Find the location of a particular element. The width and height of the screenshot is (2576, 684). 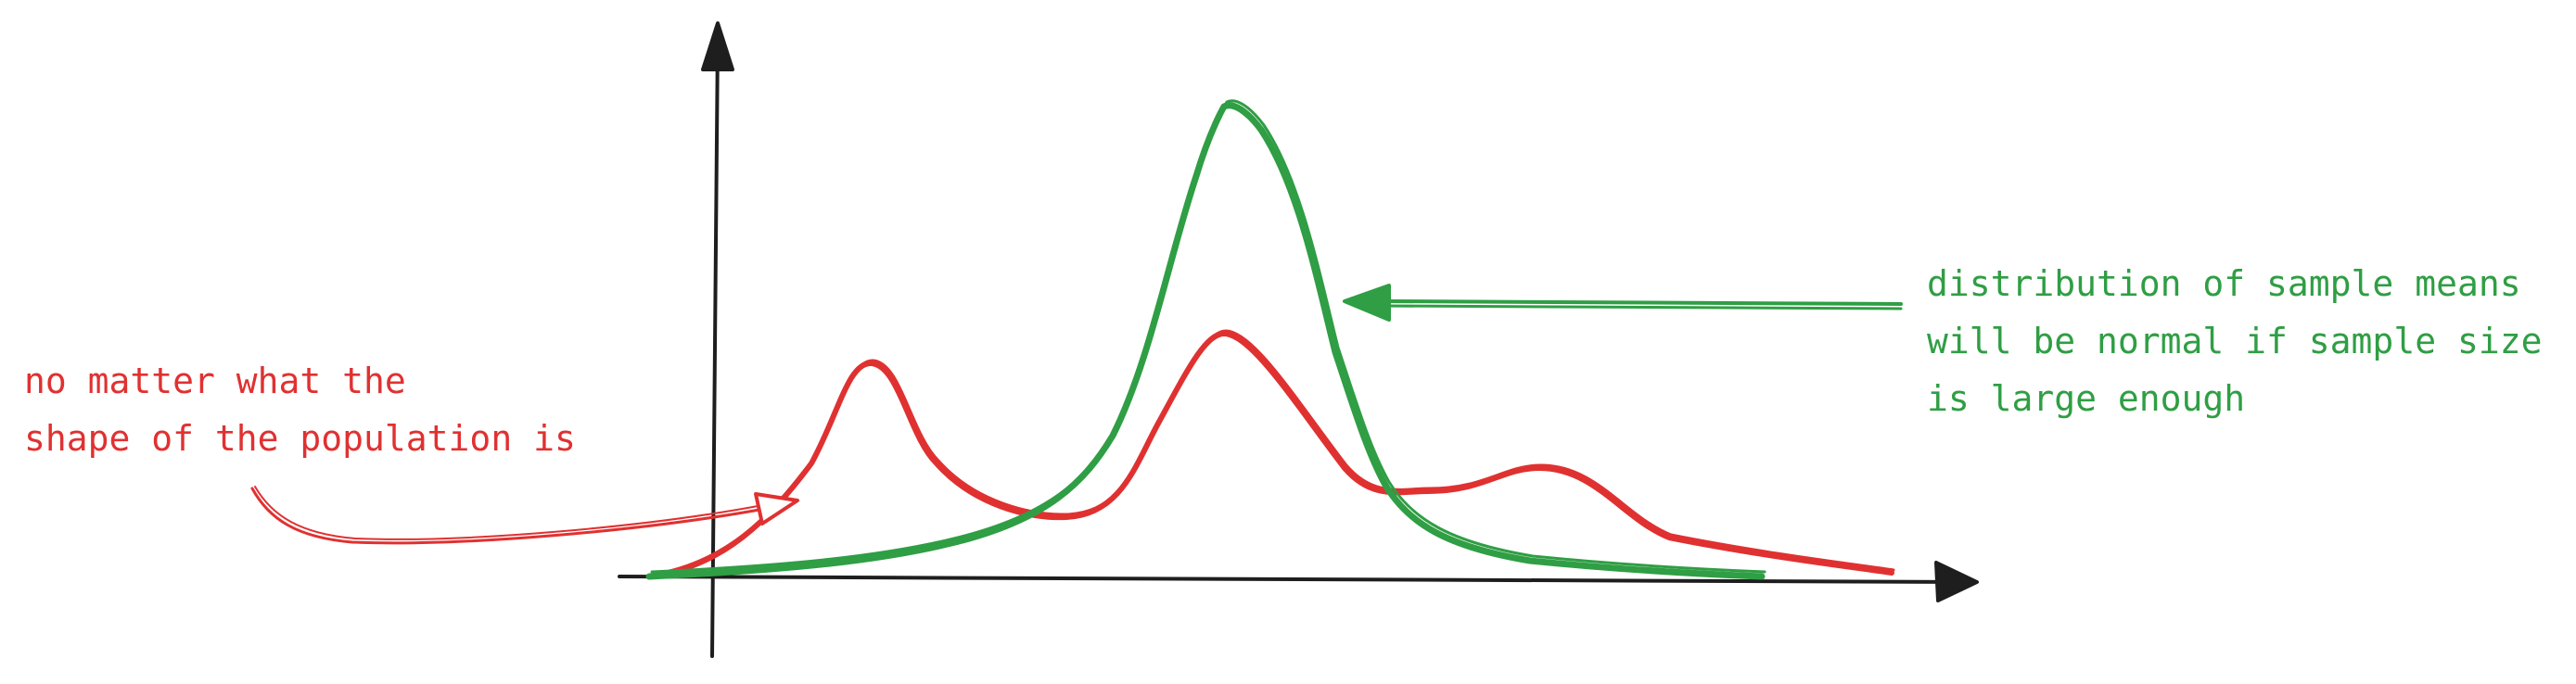

sampling-annotation-line-1: distribution of sample means is located at coordinates (2224, 284).